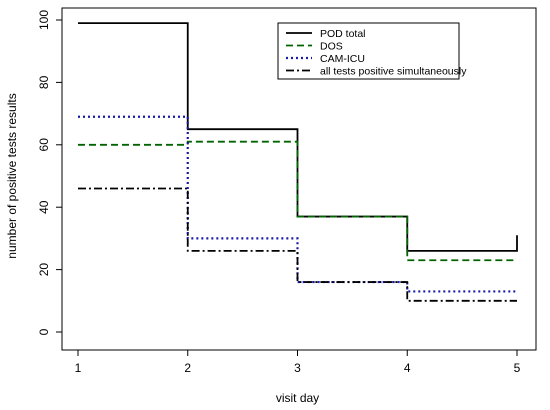  What do you see at coordinates (12, 175) in the screenshot?
I see `y-axis-label: number of positive tests results` at bounding box center [12, 175].